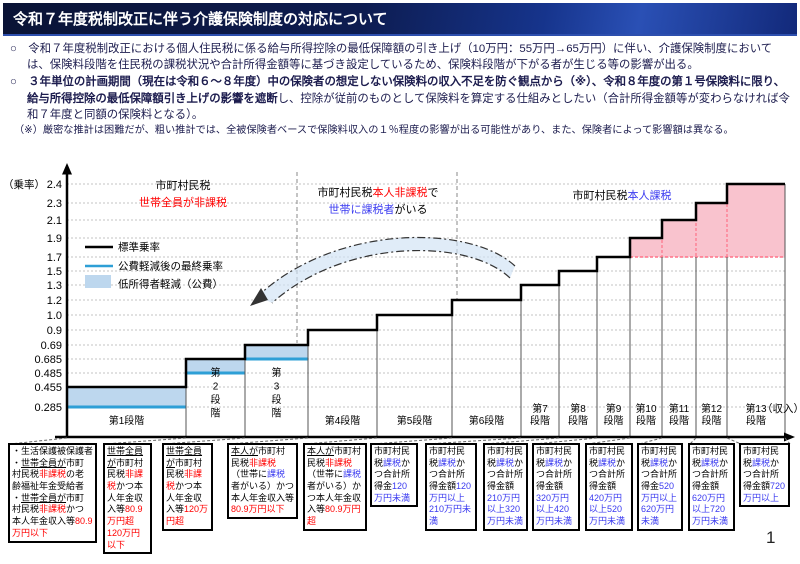 The image size is (800, 564). Describe the element at coordinates (540, 408) in the screenshot. I see `svg-text: 第7` at that location.